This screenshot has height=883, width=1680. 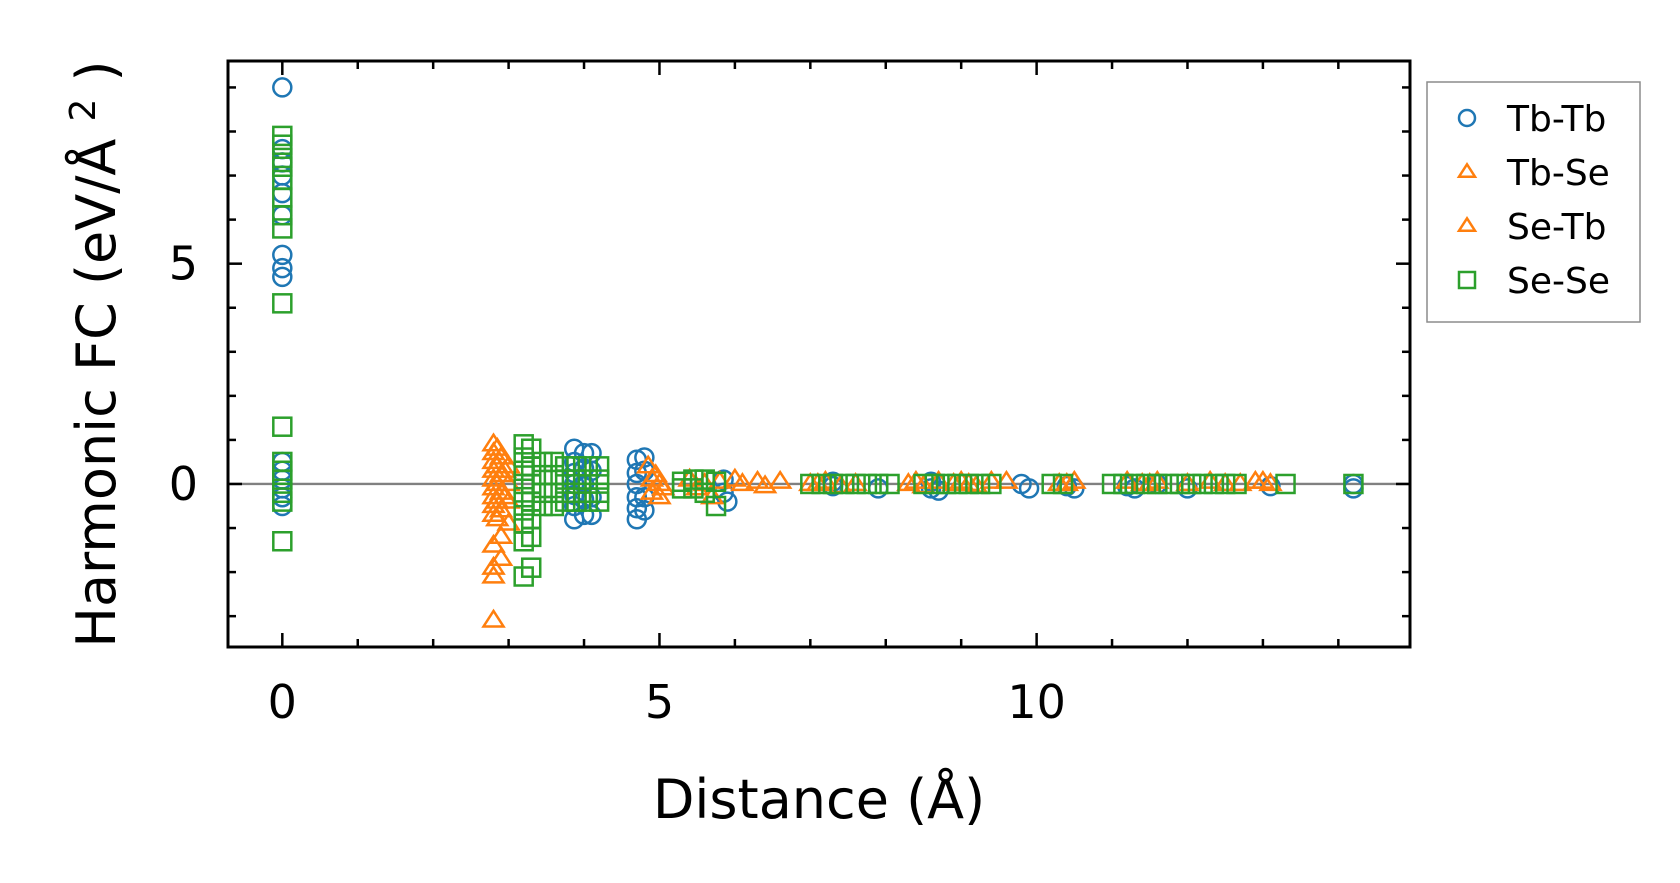 I want to click on legend-entry-se-se: Se-Se, so click(x=1533, y=281).